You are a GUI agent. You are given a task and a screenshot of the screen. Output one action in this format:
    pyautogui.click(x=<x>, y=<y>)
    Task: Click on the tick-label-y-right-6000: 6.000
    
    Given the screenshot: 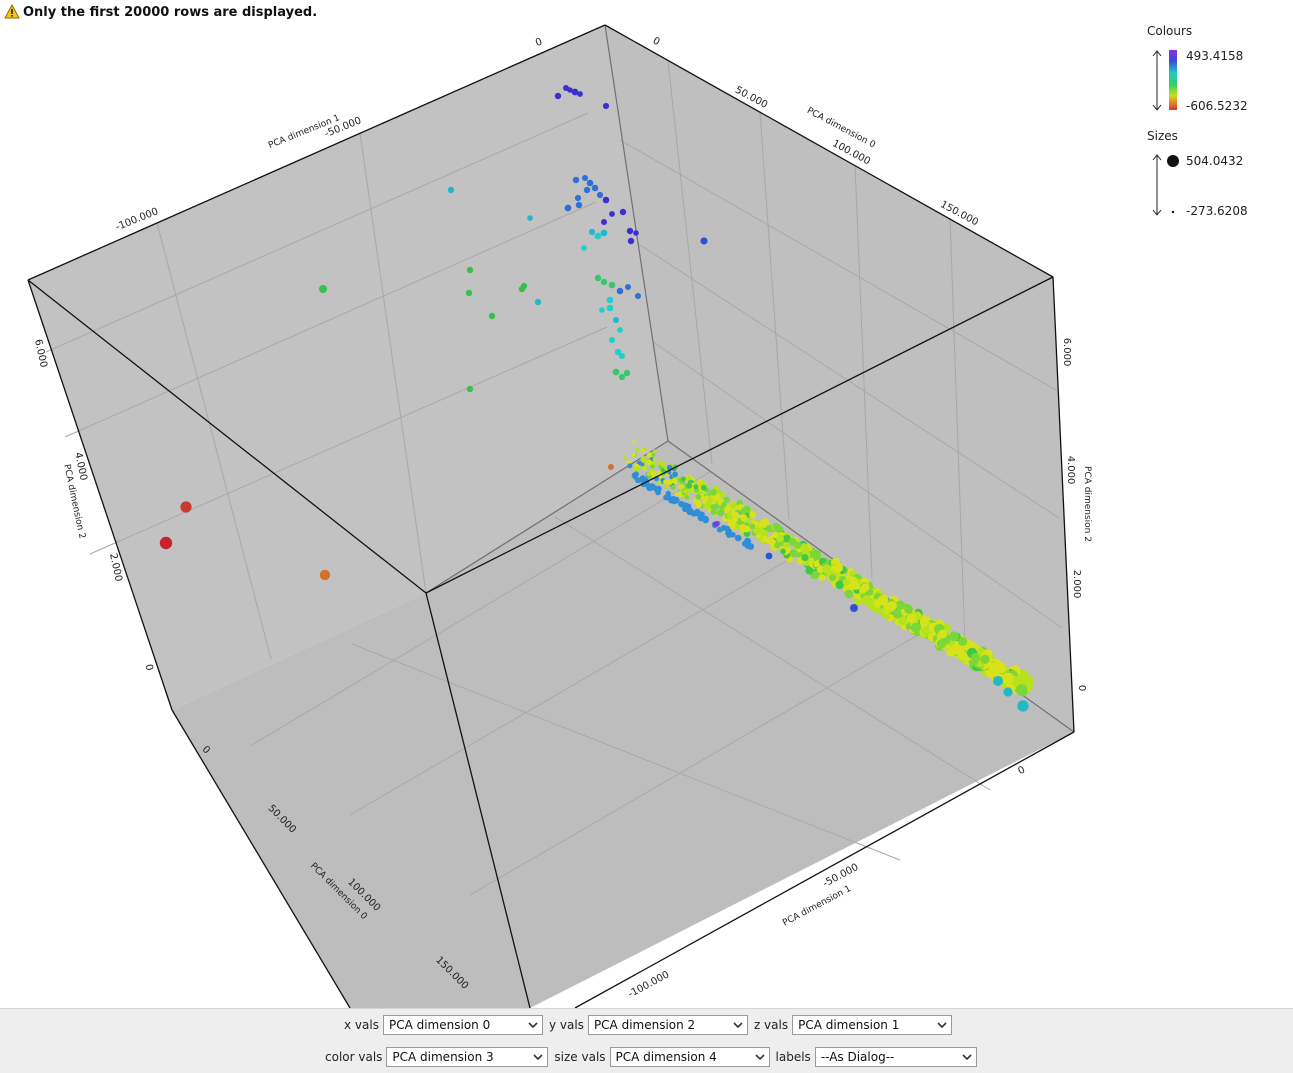 What is the action you would take?
    pyautogui.click(x=1066, y=352)
    